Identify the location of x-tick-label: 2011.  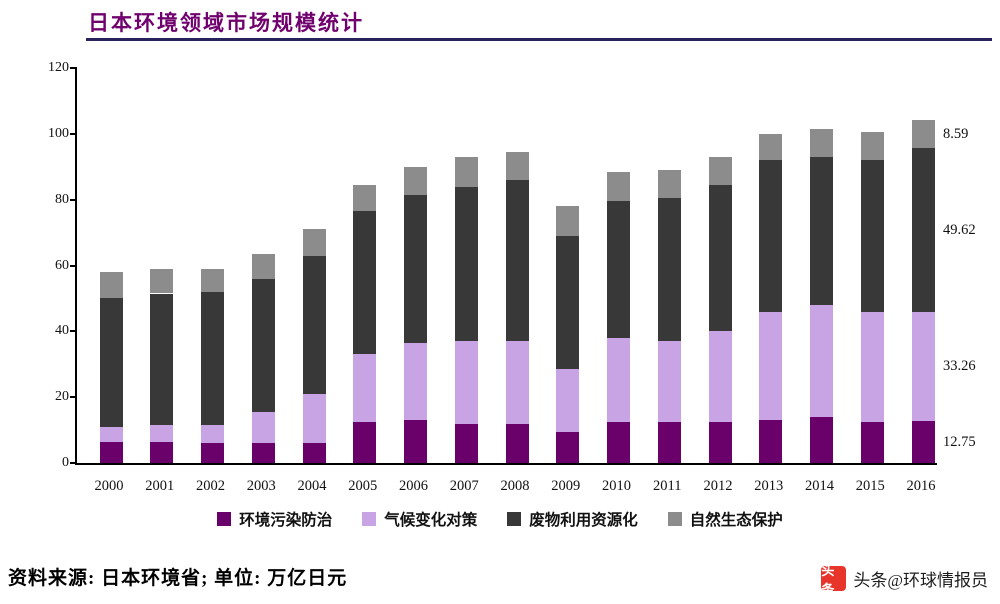
(667, 486).